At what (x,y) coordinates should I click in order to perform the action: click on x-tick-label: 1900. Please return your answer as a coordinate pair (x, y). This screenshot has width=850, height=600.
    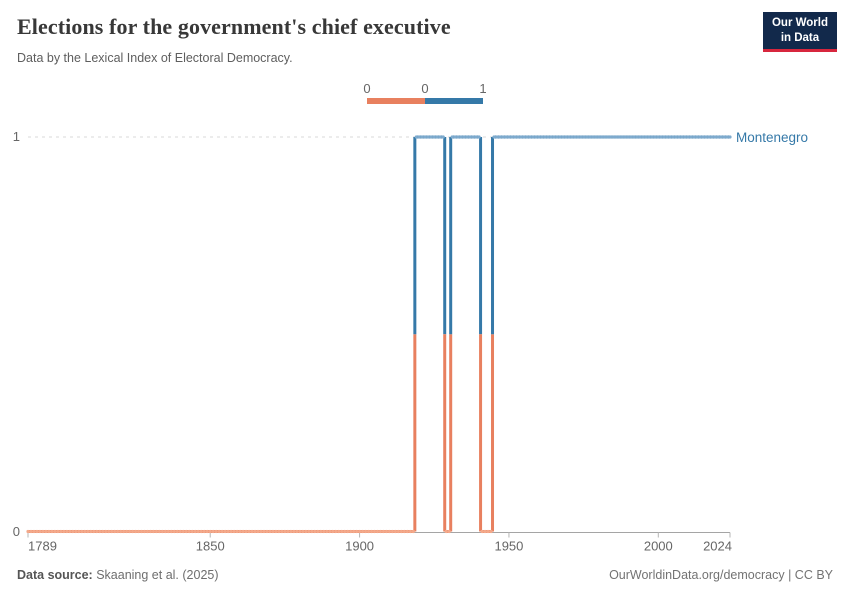
    Looking at the image, I should click on (359, 546).